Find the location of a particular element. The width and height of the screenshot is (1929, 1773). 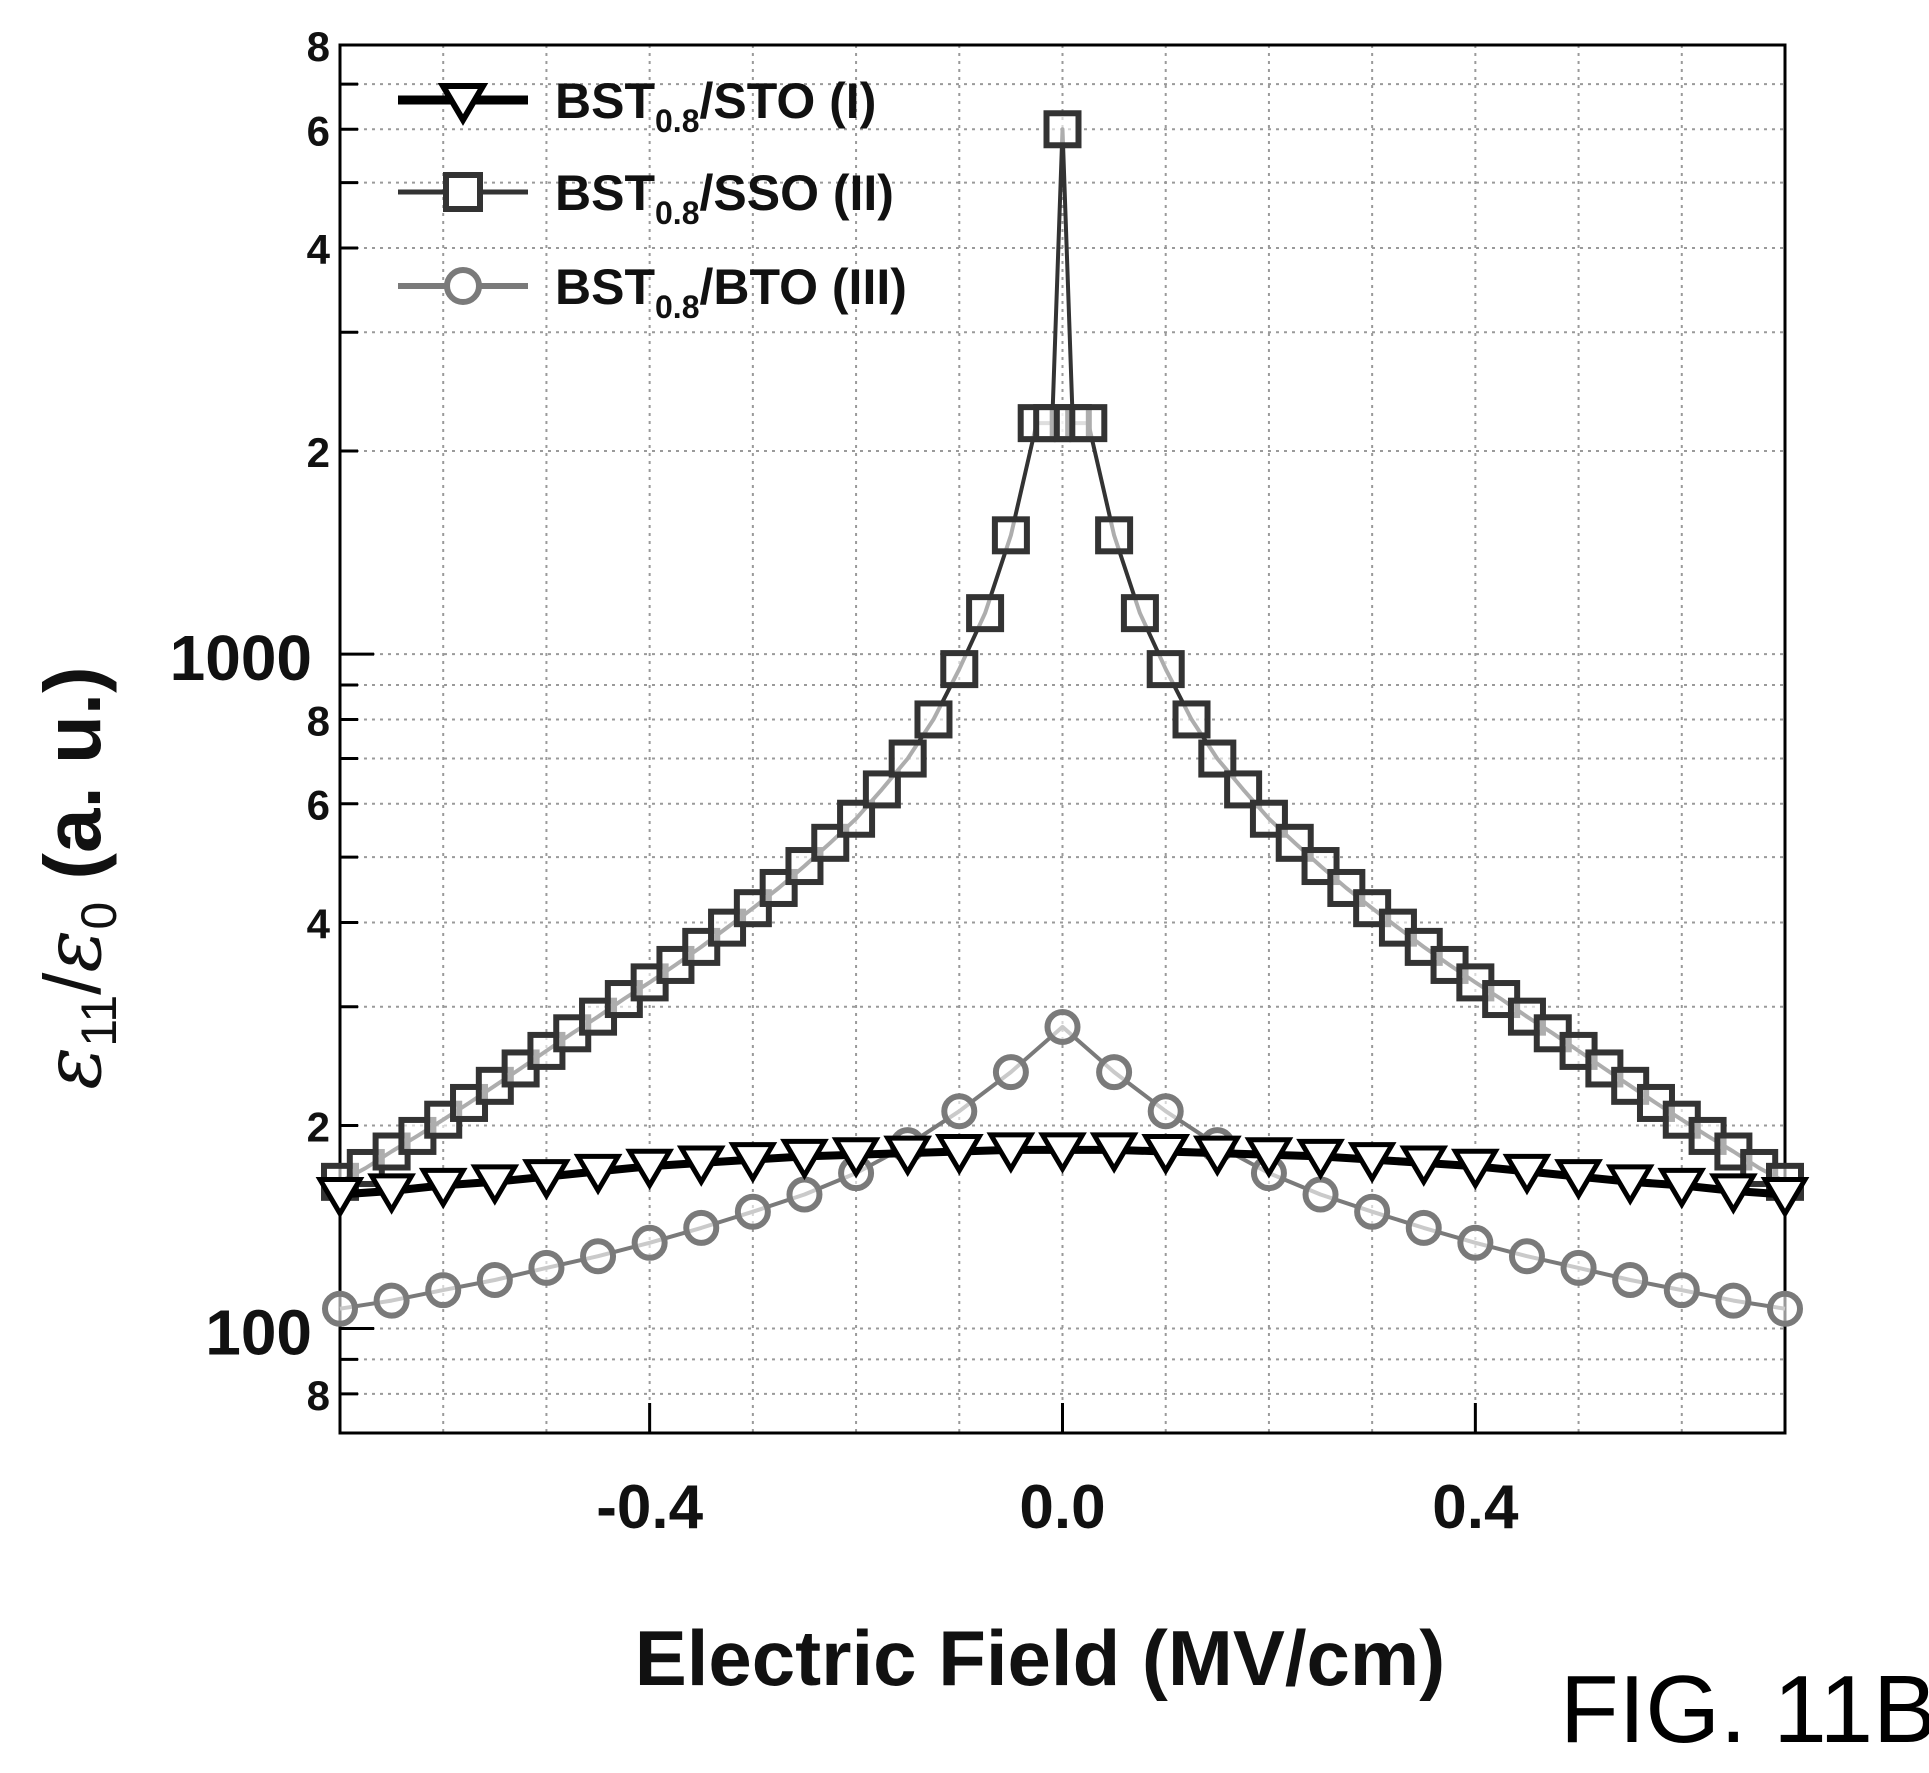

legend-label-bto: BST0.8/BTO (III) is located at coordinates (731, 292).